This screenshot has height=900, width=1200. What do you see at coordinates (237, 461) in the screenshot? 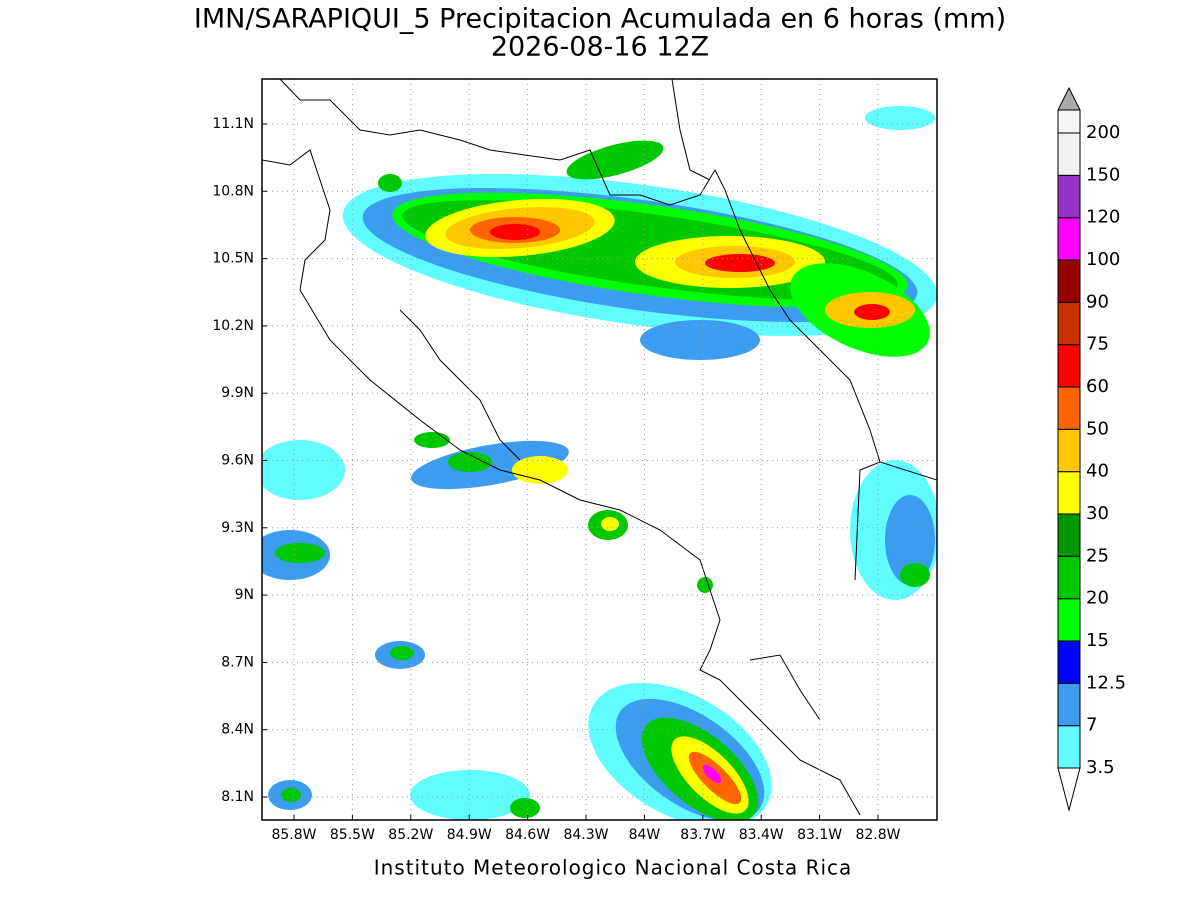
I see `lat-label: 9.6N` at bounding box center [237, 461].